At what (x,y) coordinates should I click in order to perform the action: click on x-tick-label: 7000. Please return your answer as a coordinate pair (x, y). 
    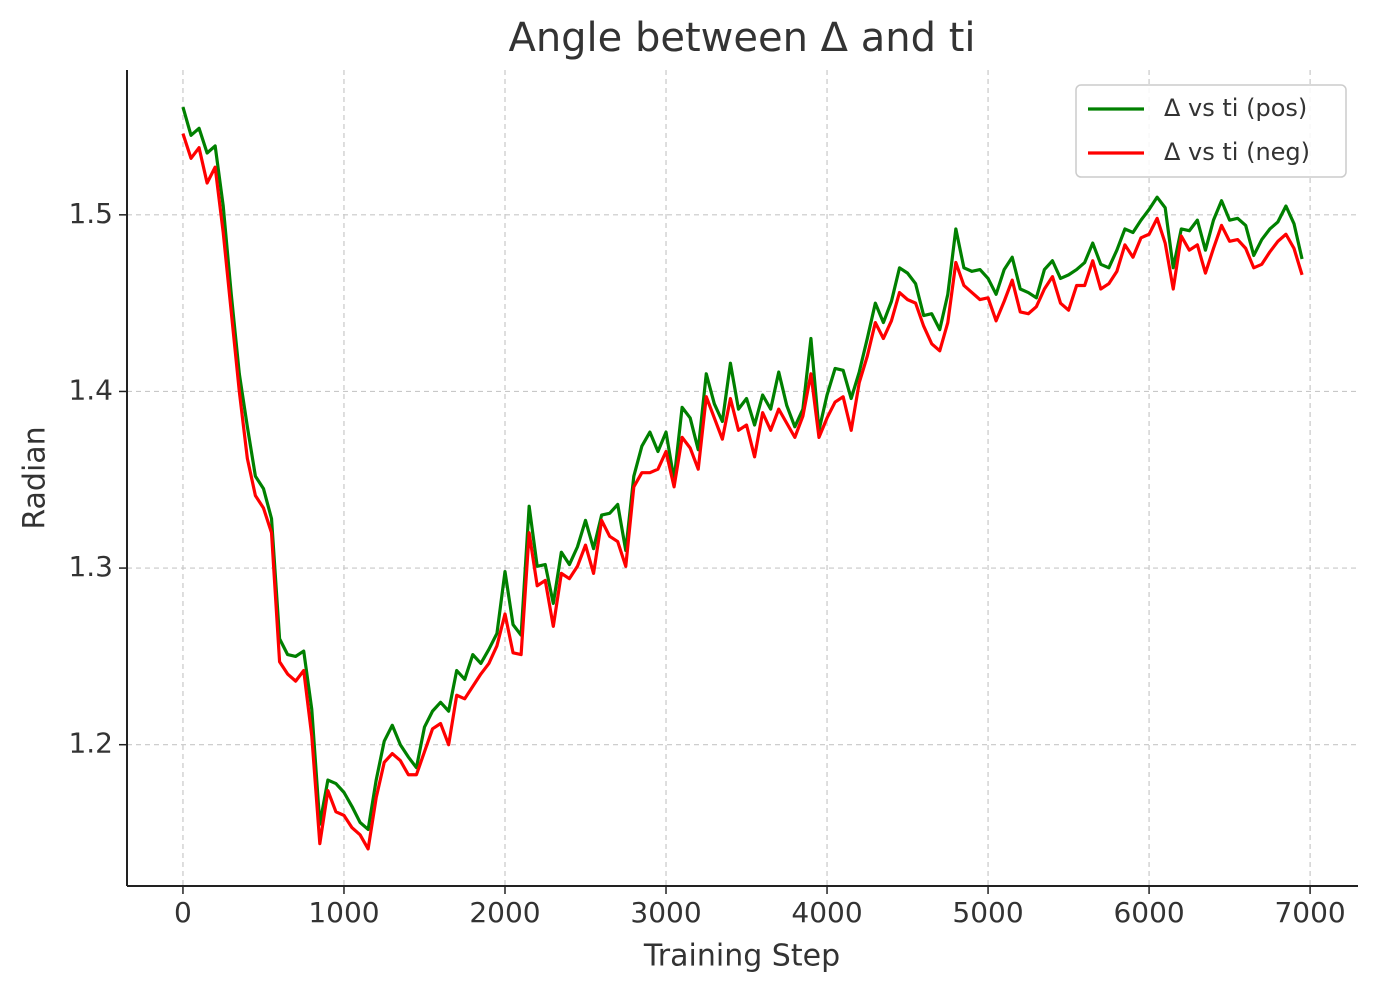
    Looking at the image, I should click on (1309, 912).